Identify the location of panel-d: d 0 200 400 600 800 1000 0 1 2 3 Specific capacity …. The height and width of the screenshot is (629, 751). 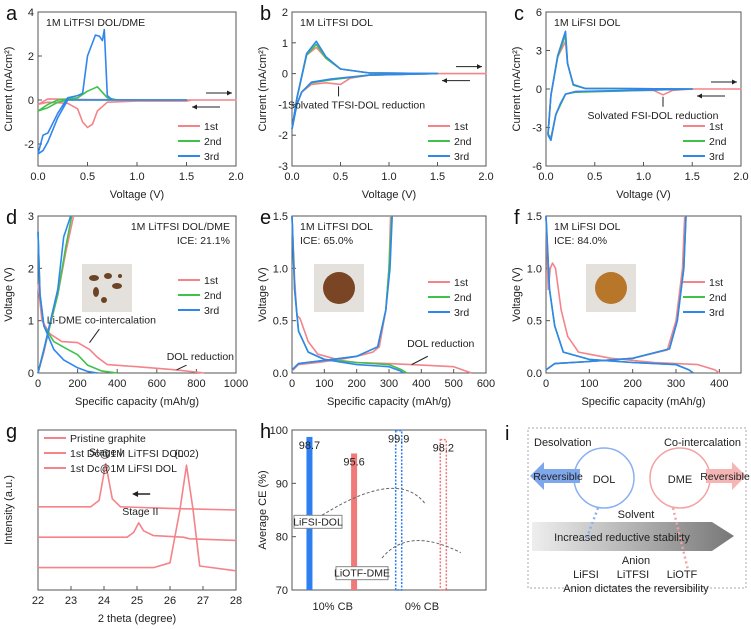
(125, 307).